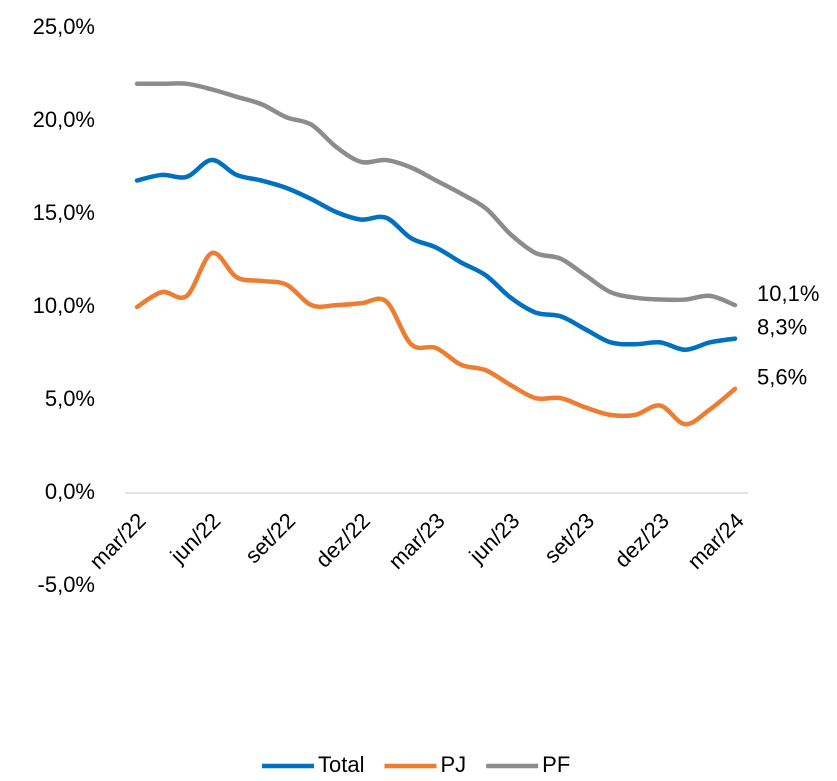 The height and width of the screenshot is (781, 837). Describe the element at coordinates (64, 119) in the screenshot. I see `y-tick-label: 20,0%` at that location.